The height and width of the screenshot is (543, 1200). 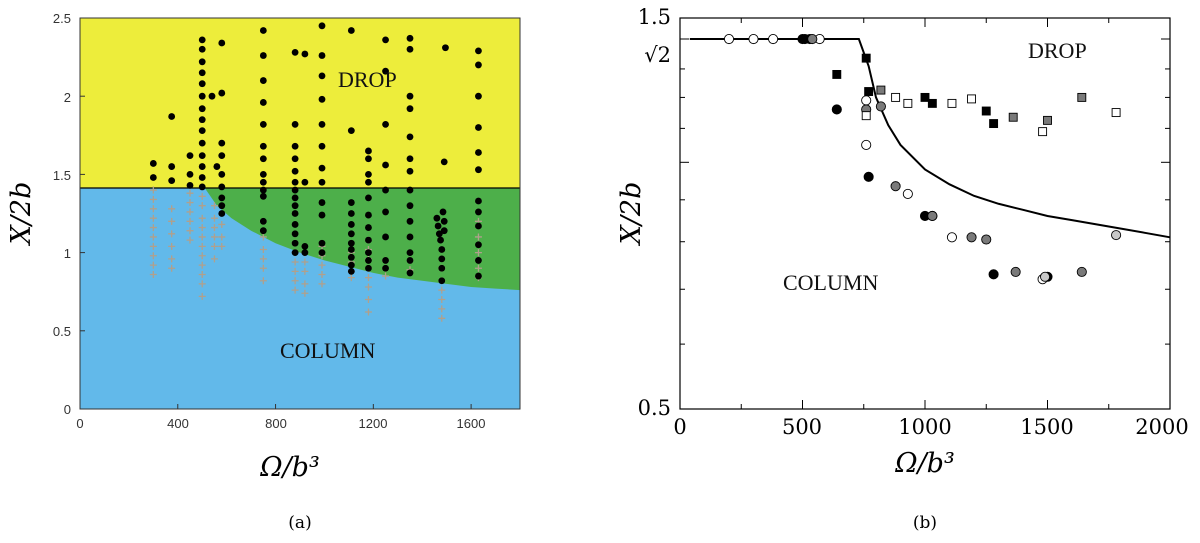 What do you see at coordinates (21, 214) in the screenshot?
I see `ylabel-a: X/2b` at bounding box center [21, 214].